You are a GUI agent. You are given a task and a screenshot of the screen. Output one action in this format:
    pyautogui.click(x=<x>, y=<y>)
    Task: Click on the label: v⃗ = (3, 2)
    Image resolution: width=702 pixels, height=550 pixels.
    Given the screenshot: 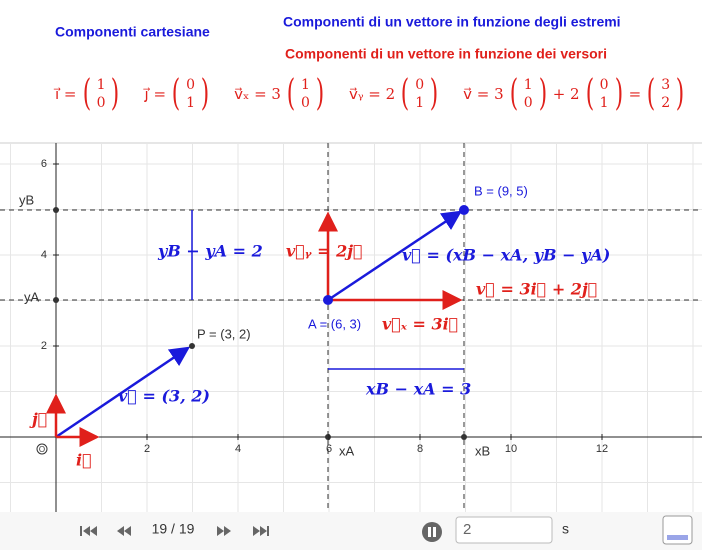 What is the action you would take?
    pyautogui.click(x=164, y=396)
    